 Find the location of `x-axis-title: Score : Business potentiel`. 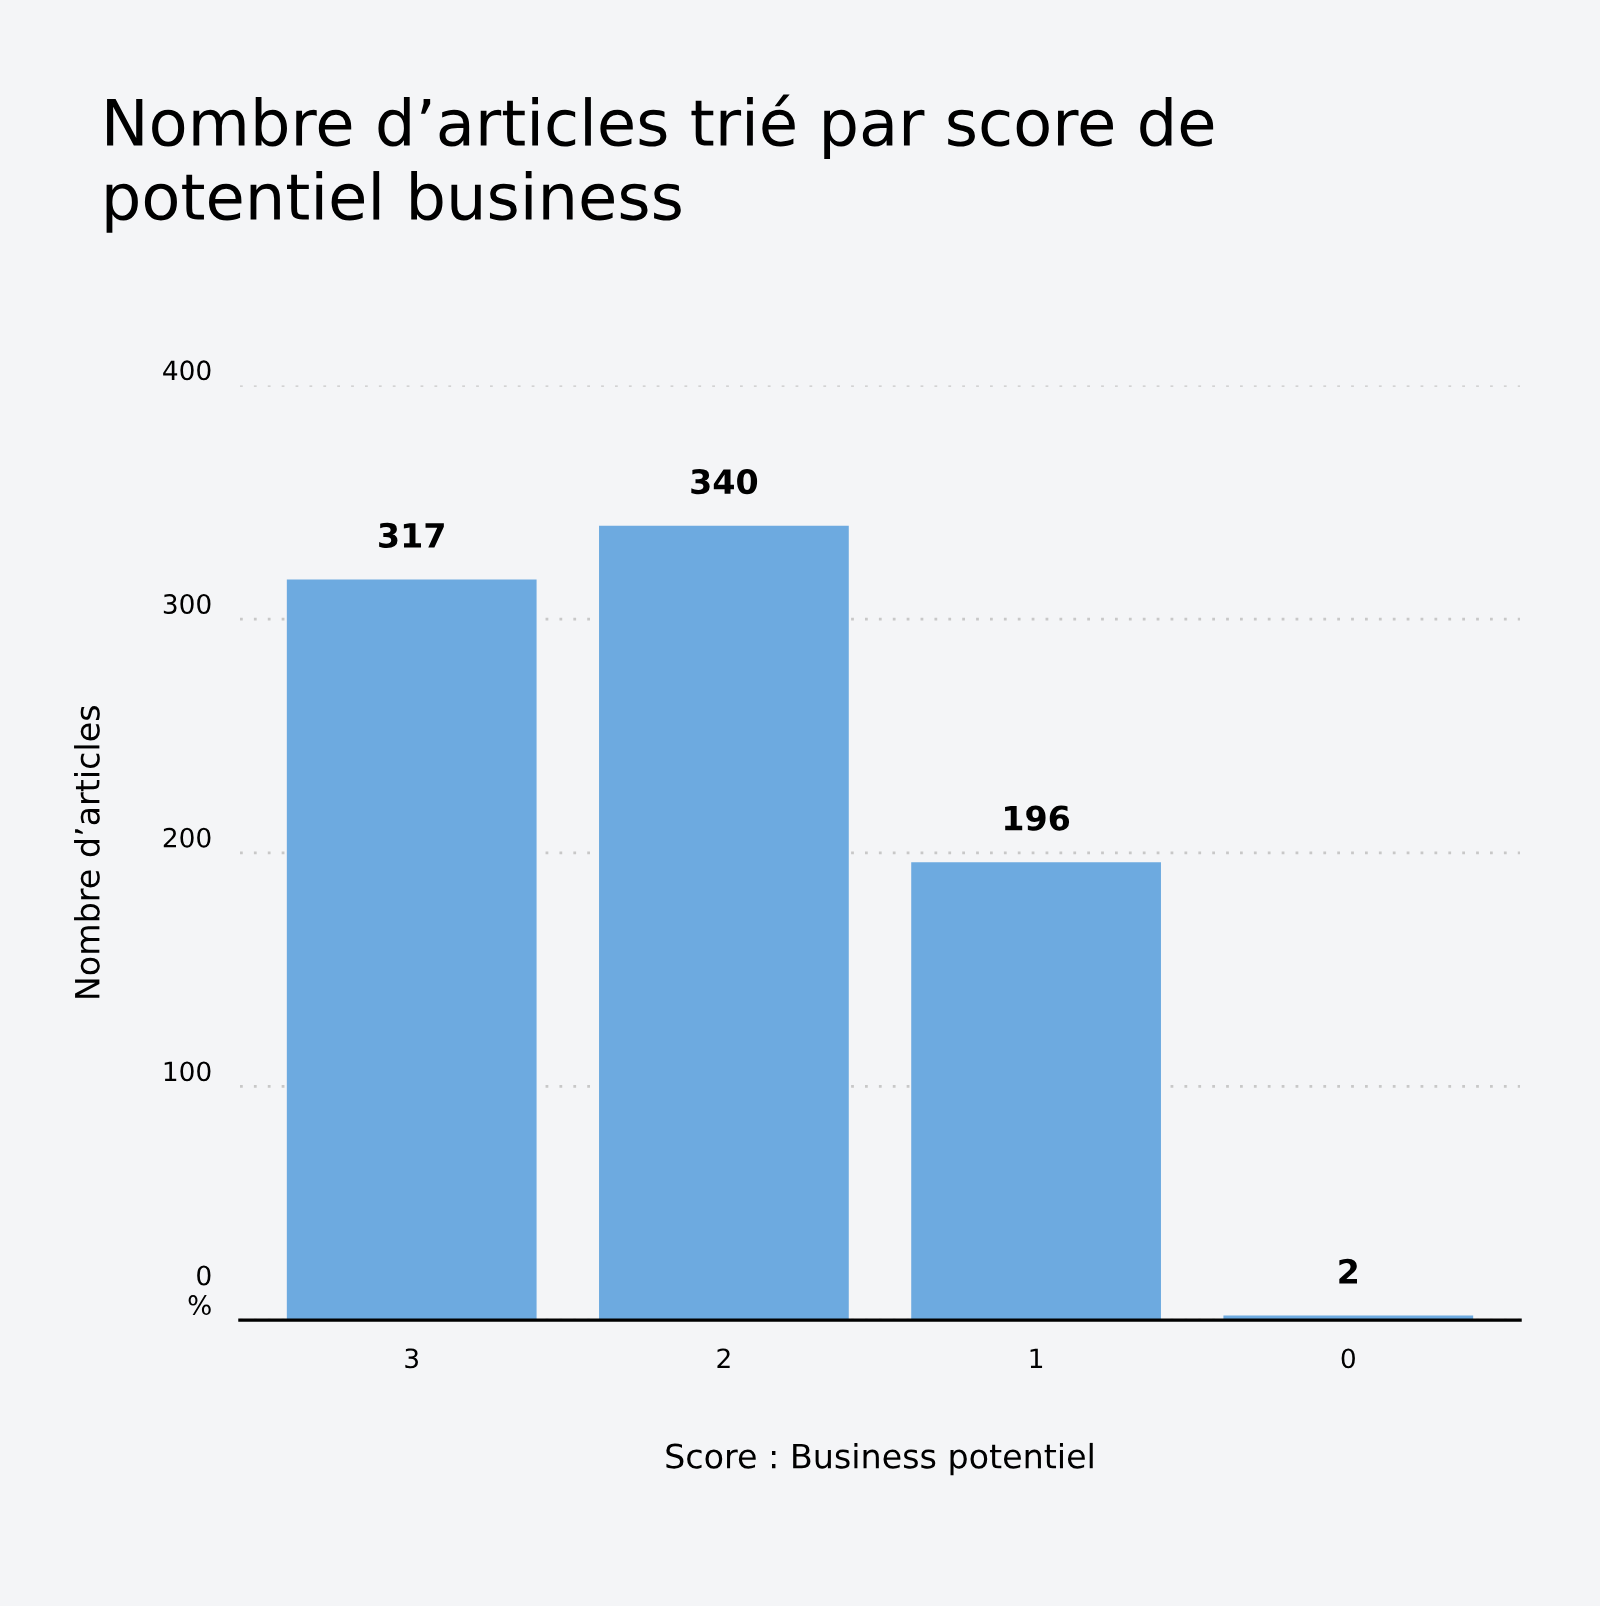

x-axis-title: Score : Business potentiel is located at coordinates (879, 1459).